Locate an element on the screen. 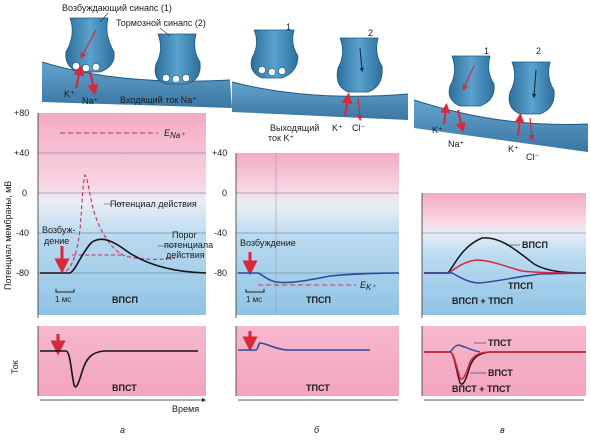 This screenshot has height=440, width=591. ipsp-label-c: ТПСП is located at coordinates (520, 286).